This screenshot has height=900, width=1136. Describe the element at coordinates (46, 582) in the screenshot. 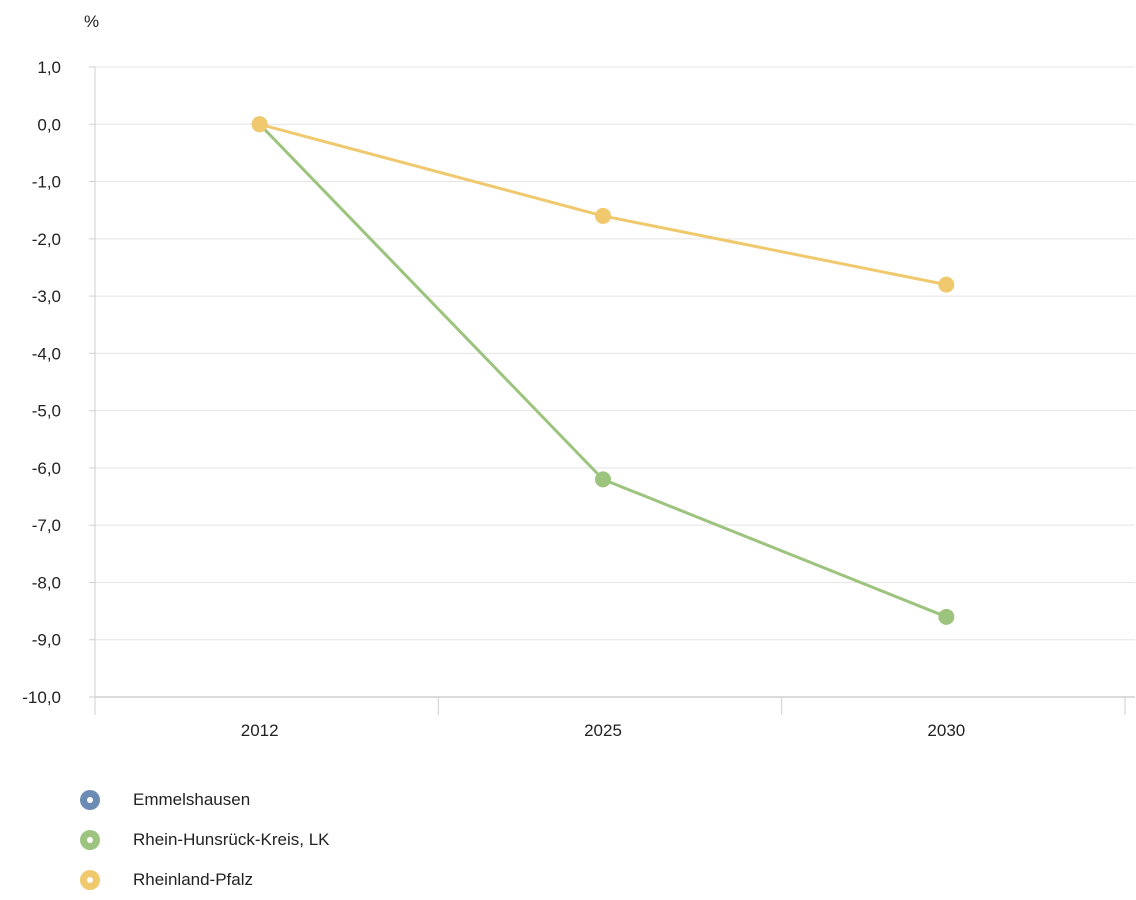

I see `y-tick-label: -8,0` at that location.